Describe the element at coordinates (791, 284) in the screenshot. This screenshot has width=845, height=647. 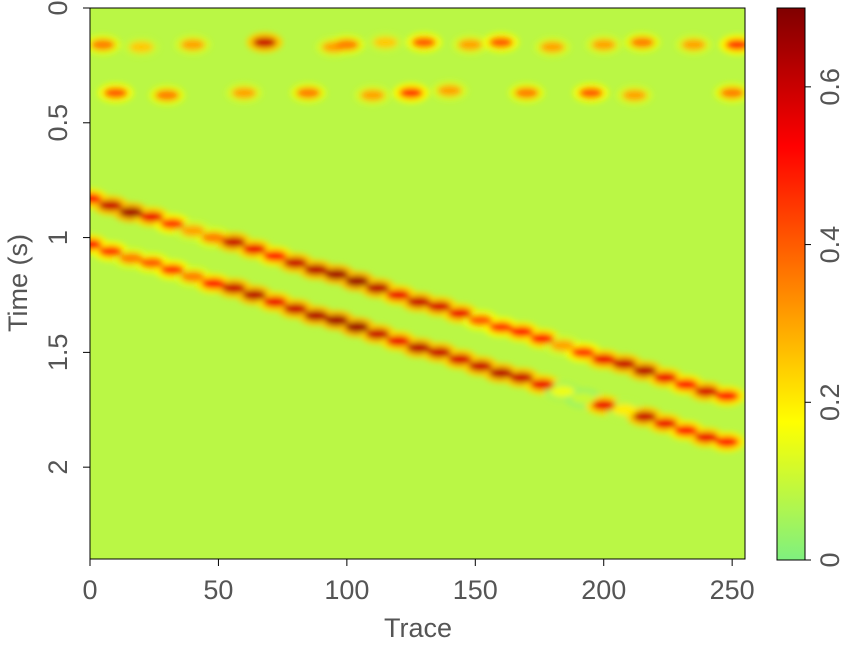
I see `colorbar` at that location.